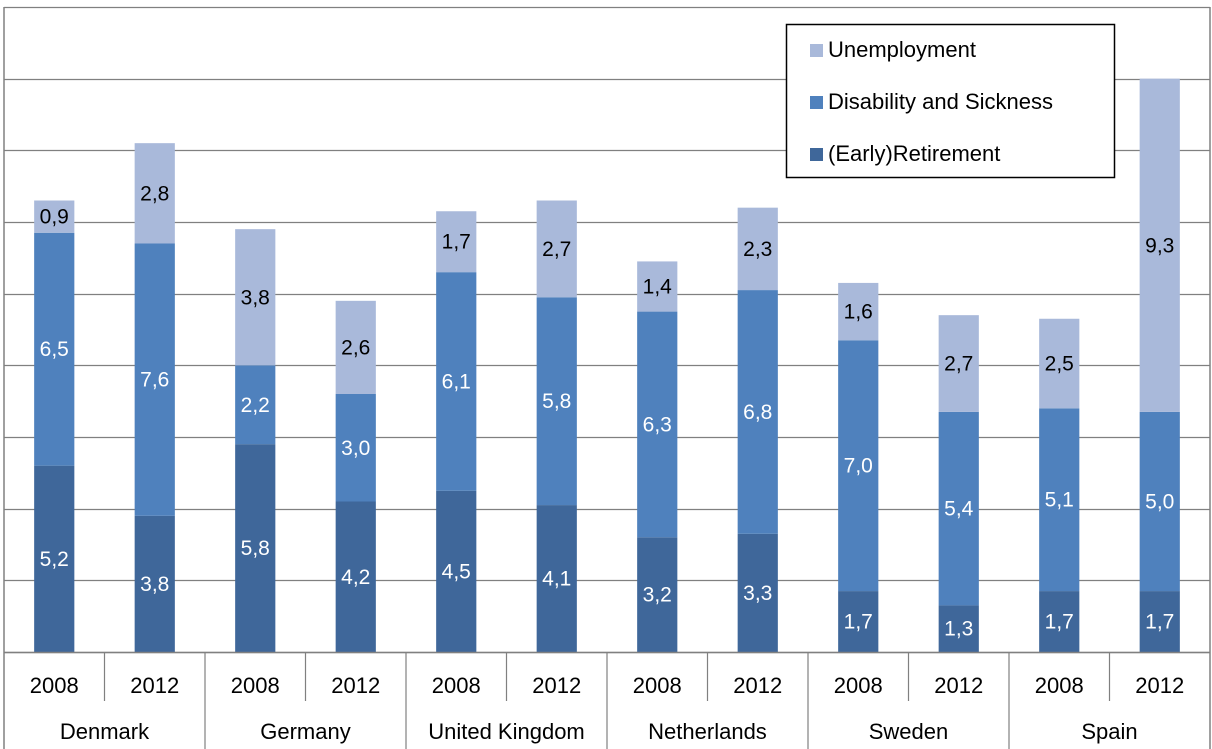 The height and width of the screenshot is (749, 1212). I want to click on data-label-disability: 2,2, so click(255, 405).